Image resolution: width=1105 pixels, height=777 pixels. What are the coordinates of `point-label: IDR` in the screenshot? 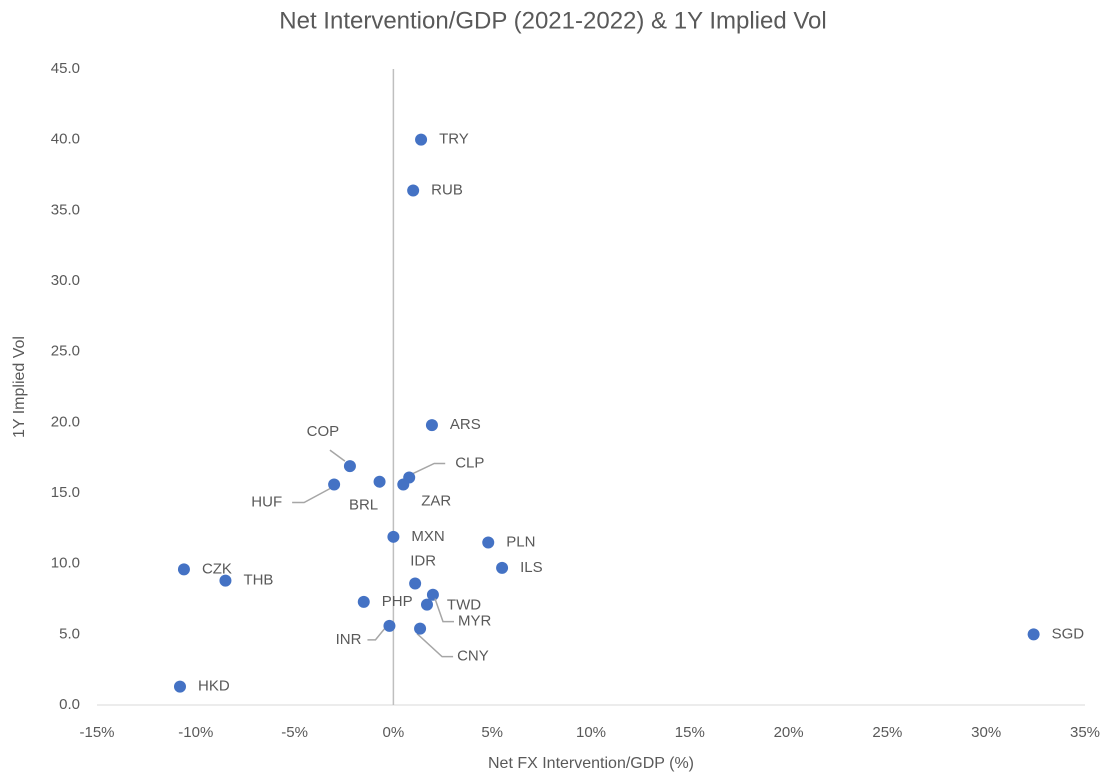 It's located at (423, 560).